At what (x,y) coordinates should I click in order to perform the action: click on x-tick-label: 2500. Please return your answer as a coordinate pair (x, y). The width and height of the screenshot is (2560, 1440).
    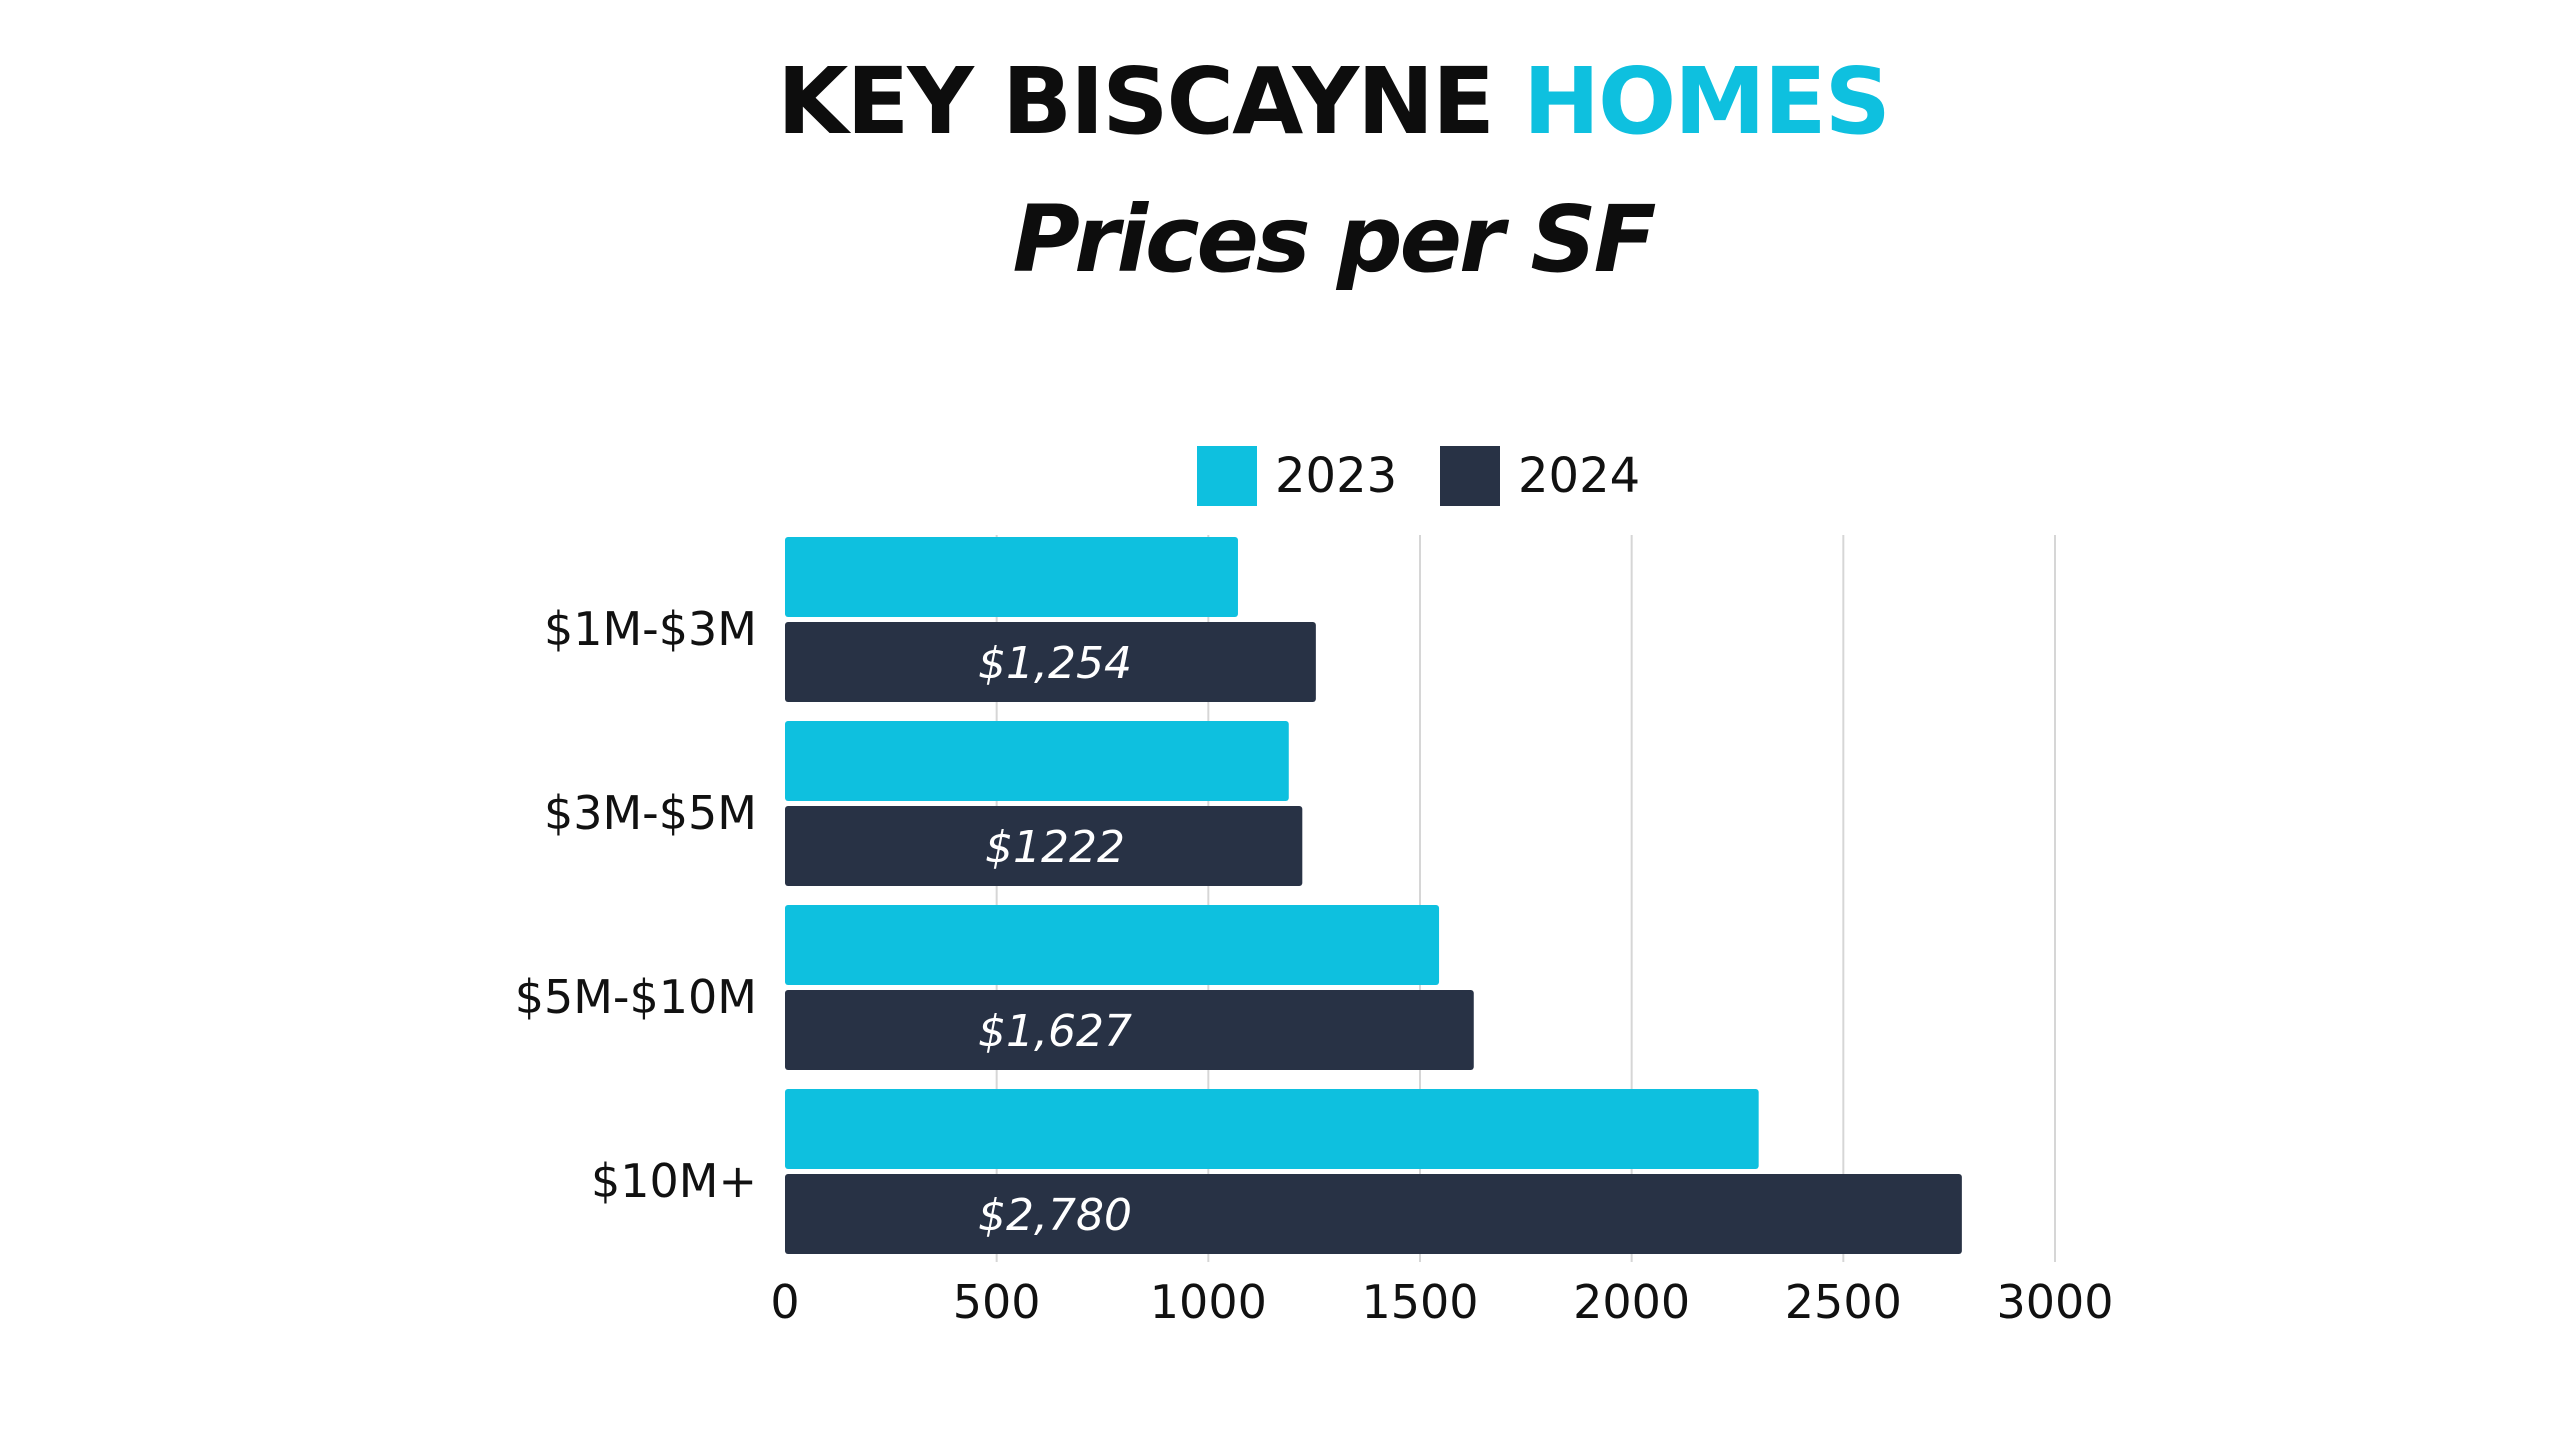
    Looking at the image, I should click on (1843, 1302).